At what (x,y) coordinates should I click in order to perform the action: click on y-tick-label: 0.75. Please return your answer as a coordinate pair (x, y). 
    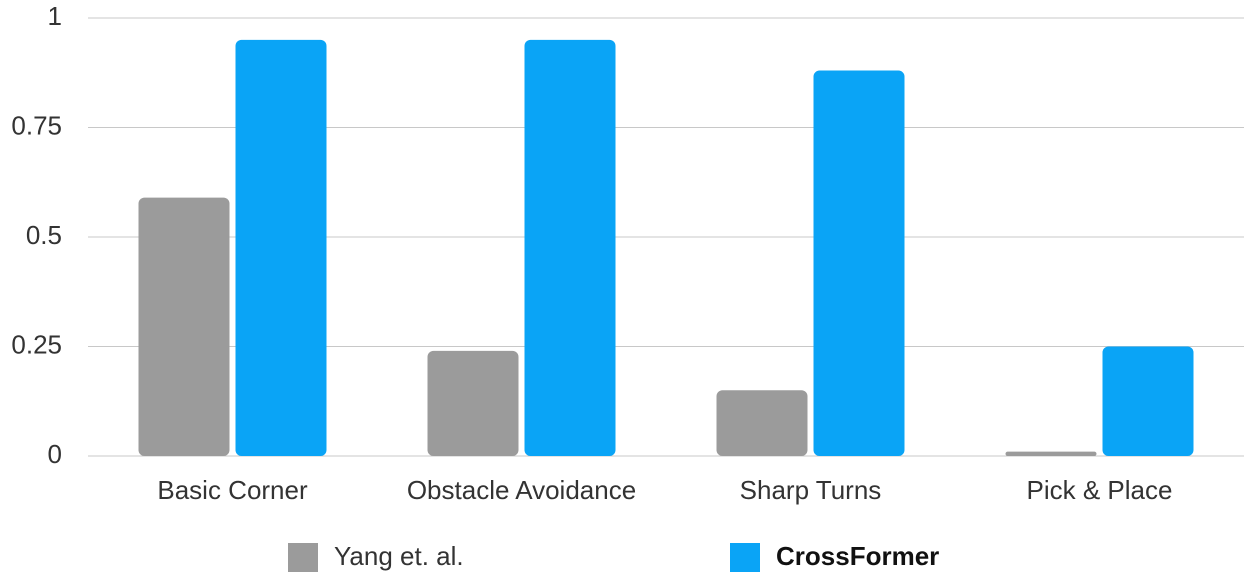
    Looking at the image, I should click on (36, 125).